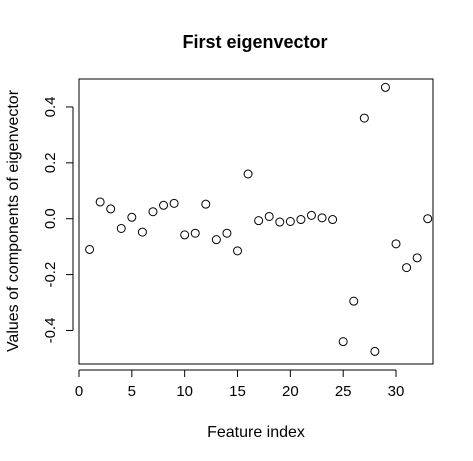 The image size is (473, 461). I want to click on x-tick-label: 25, so click(343, 391).